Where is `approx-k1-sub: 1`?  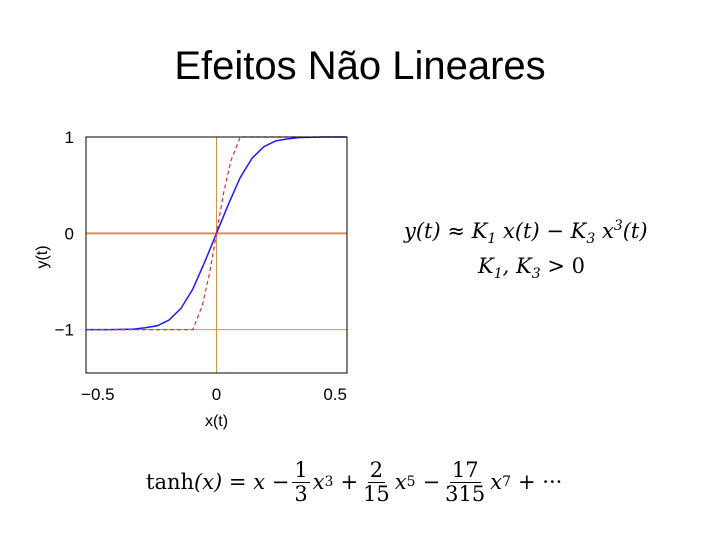 approx-k1-sub: 1 is located at coordinates (492, 239).